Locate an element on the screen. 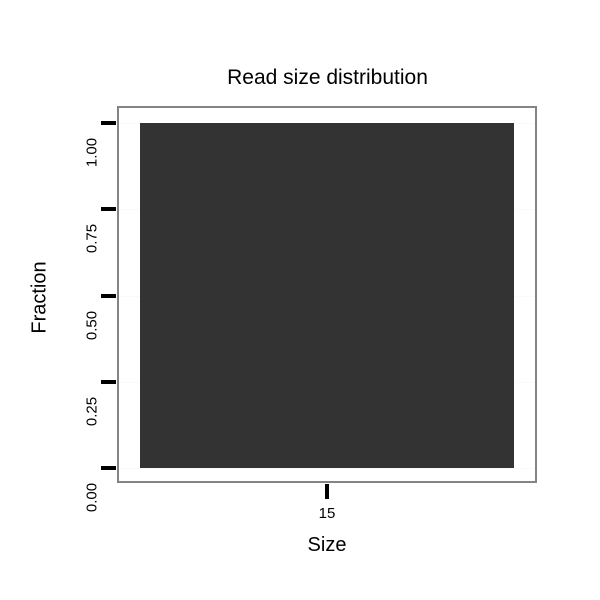 The height and width of the screenshot is (600, 600). y-tick-label: 0.00 is located at coordinates (92, 497).